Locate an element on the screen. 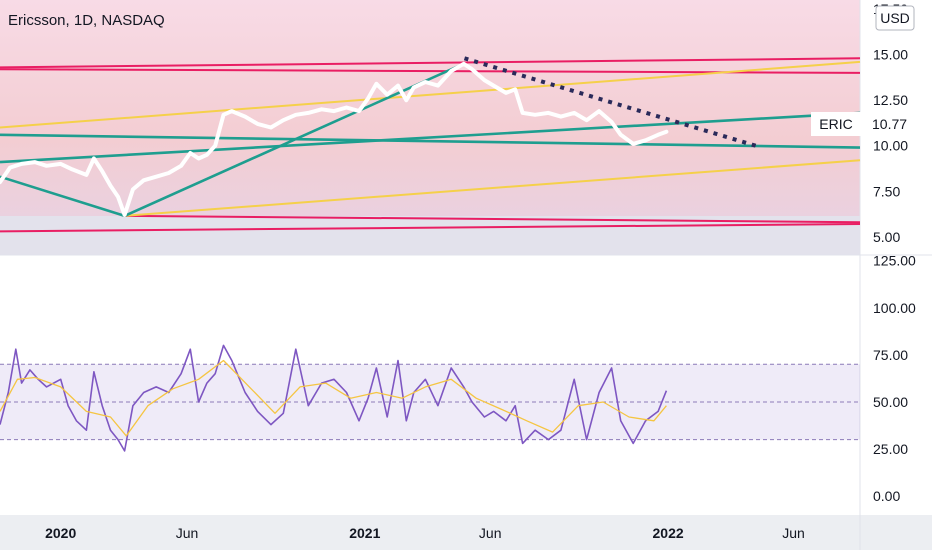 The image size is (932, 550). currency-badge-box is located at coordinates (895, 18).